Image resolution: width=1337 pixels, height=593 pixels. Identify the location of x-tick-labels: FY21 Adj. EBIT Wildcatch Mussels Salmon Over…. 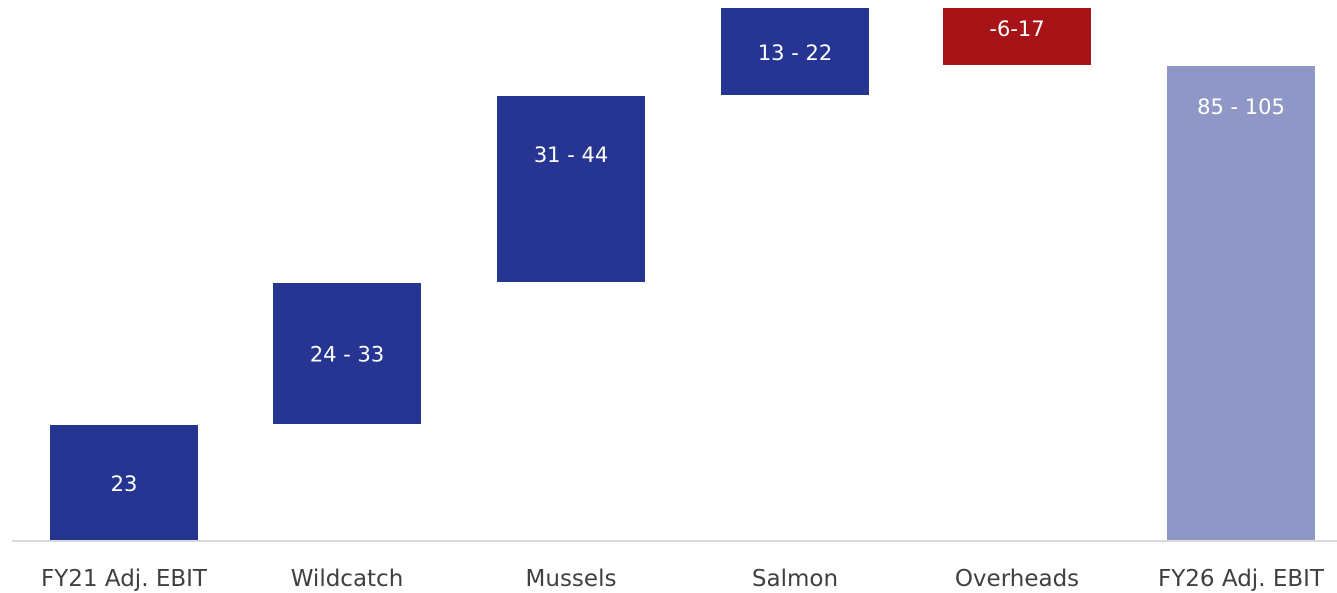
(683, 579).